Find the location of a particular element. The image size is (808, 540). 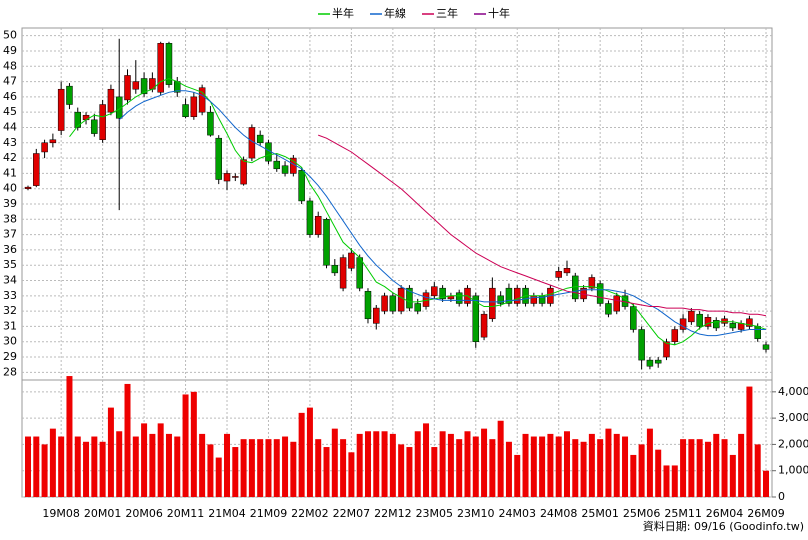

y-tick-label: 33 is located at coordinates (10, 295).